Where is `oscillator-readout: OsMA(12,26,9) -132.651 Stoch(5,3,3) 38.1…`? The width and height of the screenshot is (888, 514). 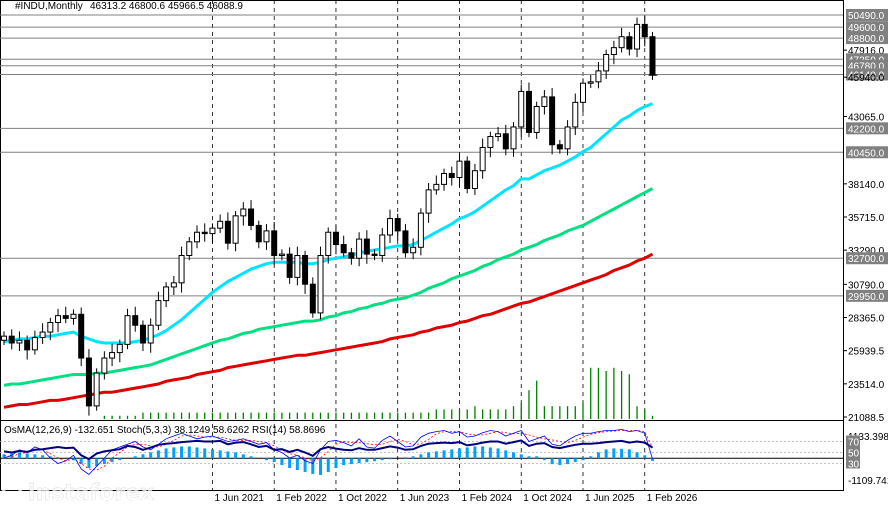
oscillator-readout: OsMA(12,26,9) -132.651 Stoch(5,3,3) 38.1… is located at coordinates (165, 430).